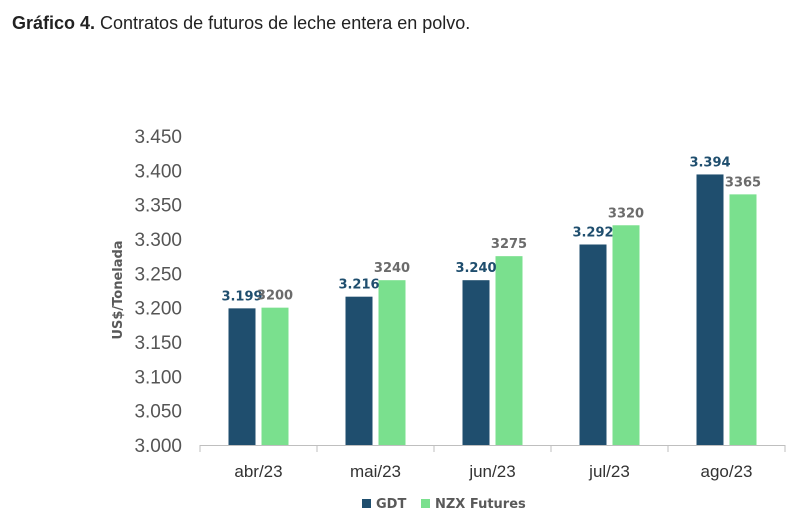 The image size is (798, 522). I want to click on legend: GDT NZX Futures, so click(444, 504).